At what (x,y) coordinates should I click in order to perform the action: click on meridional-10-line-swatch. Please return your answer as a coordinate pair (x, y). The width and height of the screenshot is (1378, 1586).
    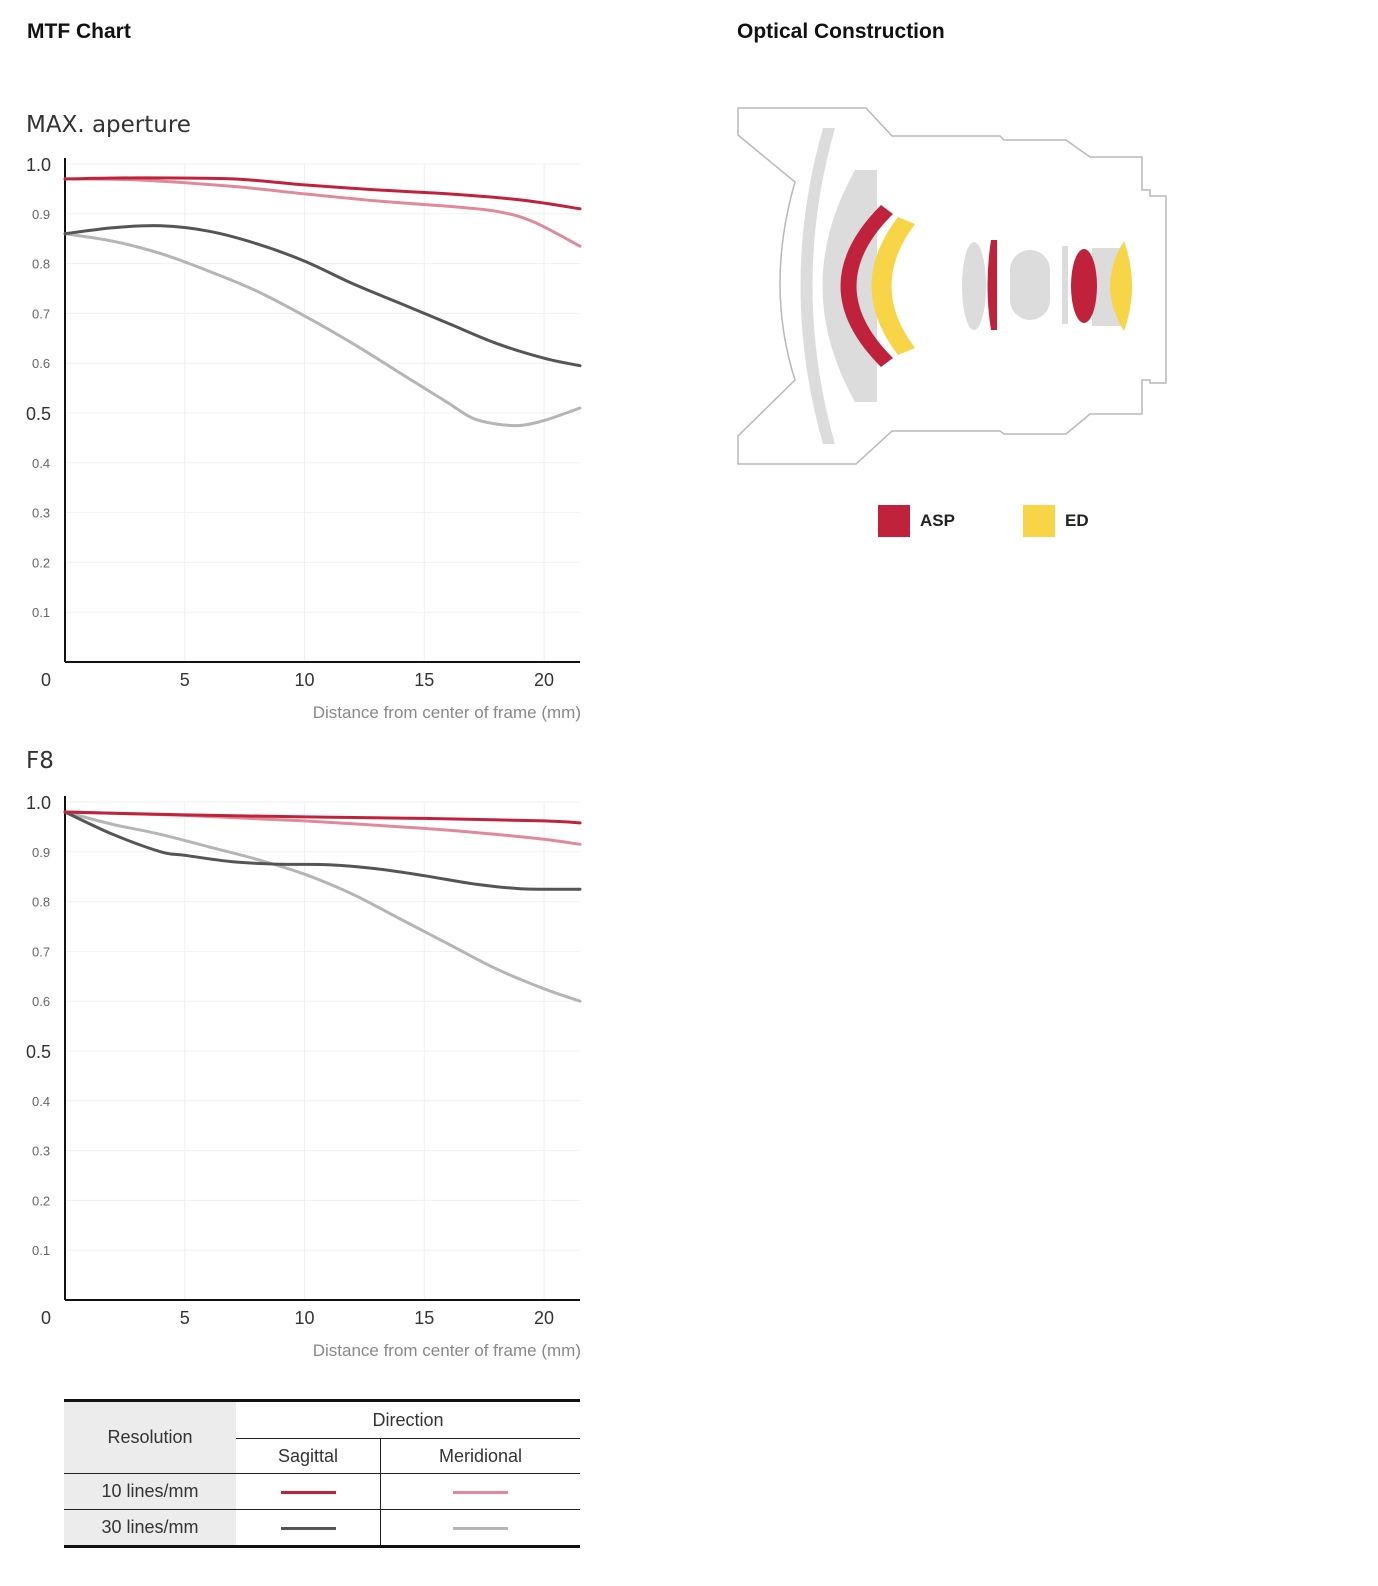
    Looking at the image, I should click on (481, 1492).